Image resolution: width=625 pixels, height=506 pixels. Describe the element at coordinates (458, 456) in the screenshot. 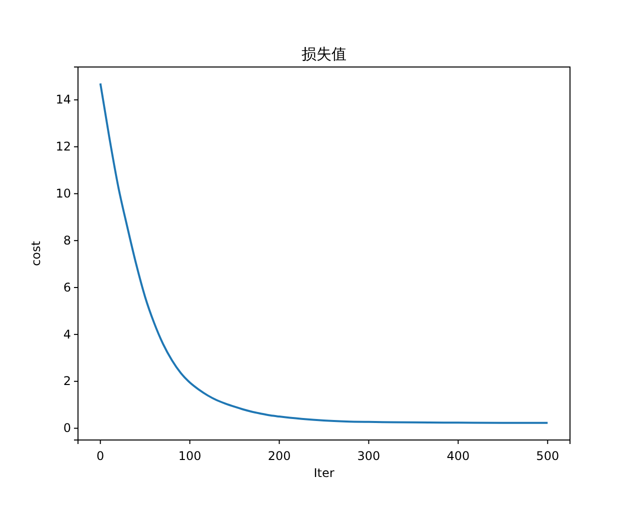

I see `x-tick-label: 400` at that location.